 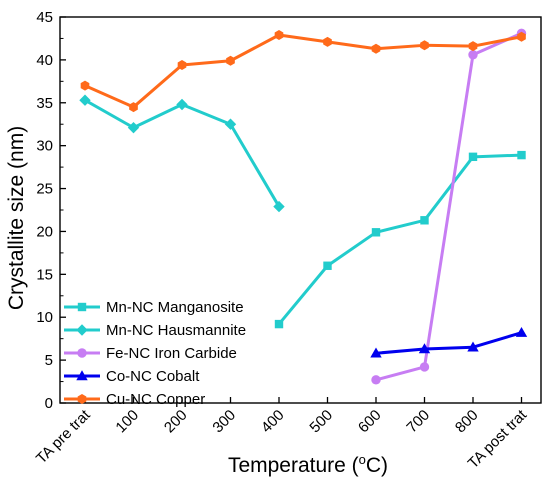 I want to click on legend-item: Mn-NC Manganosite, so click(x=154, y=307).